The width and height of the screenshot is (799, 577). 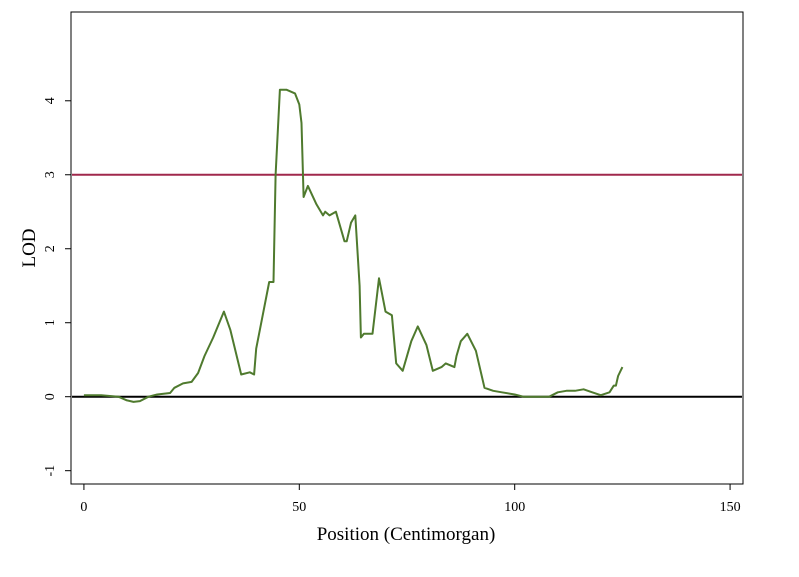 What do you see at coordinates (50, 248) in the screenshot?
I see `y-tick-label: 2` at bounding box center [50, 248].